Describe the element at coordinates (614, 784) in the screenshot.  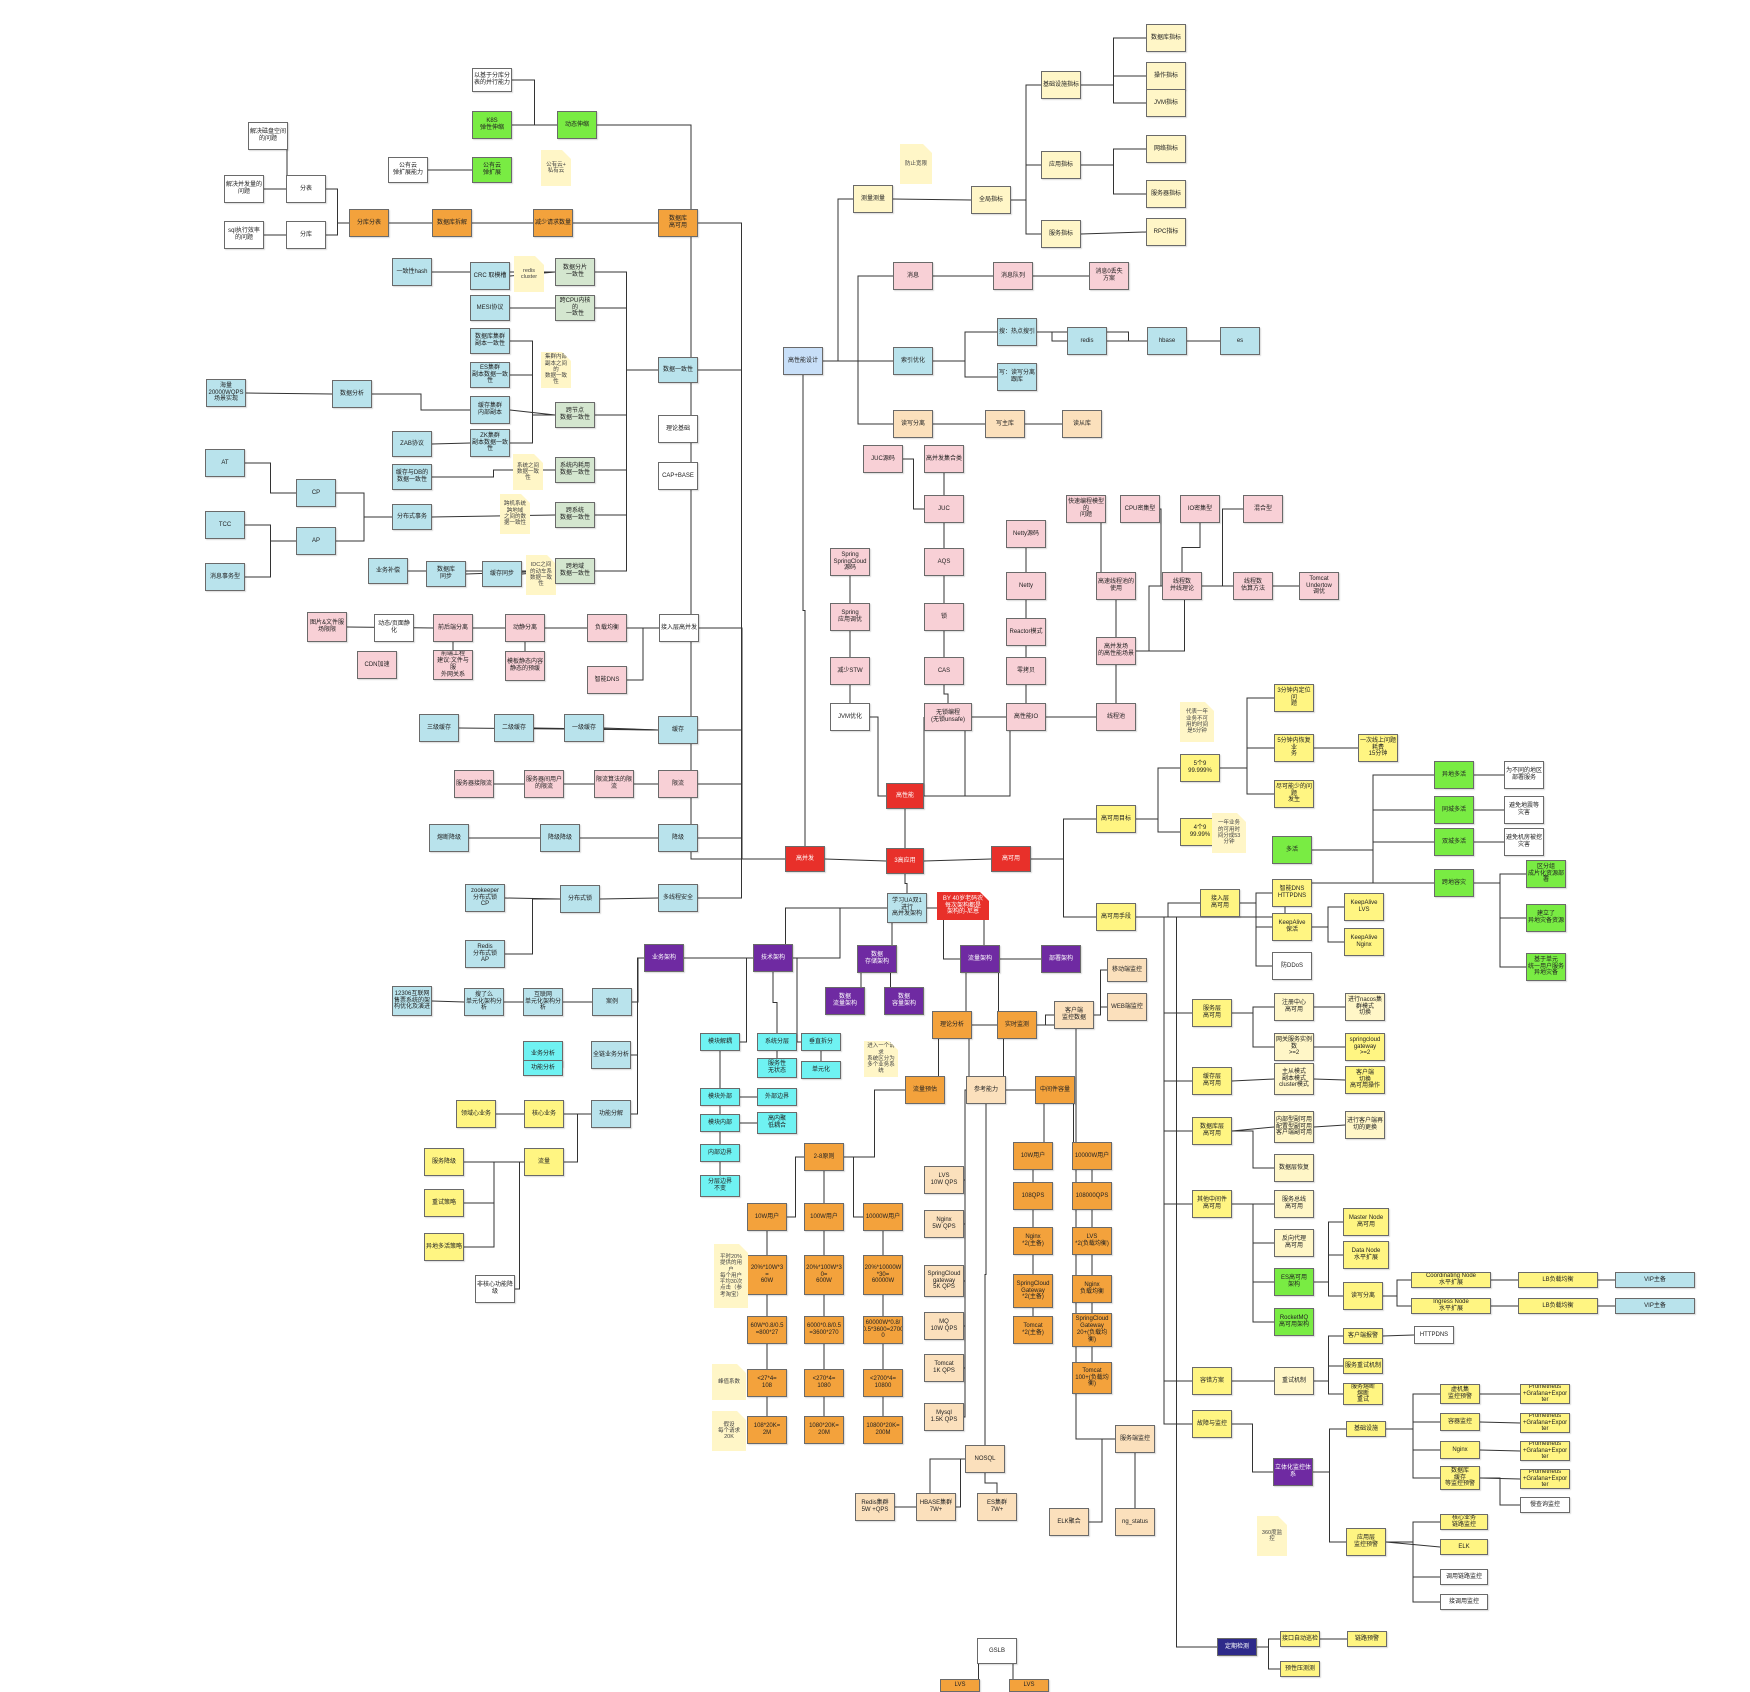
I see `node-n-algo: 限流算法的限流` at that location.